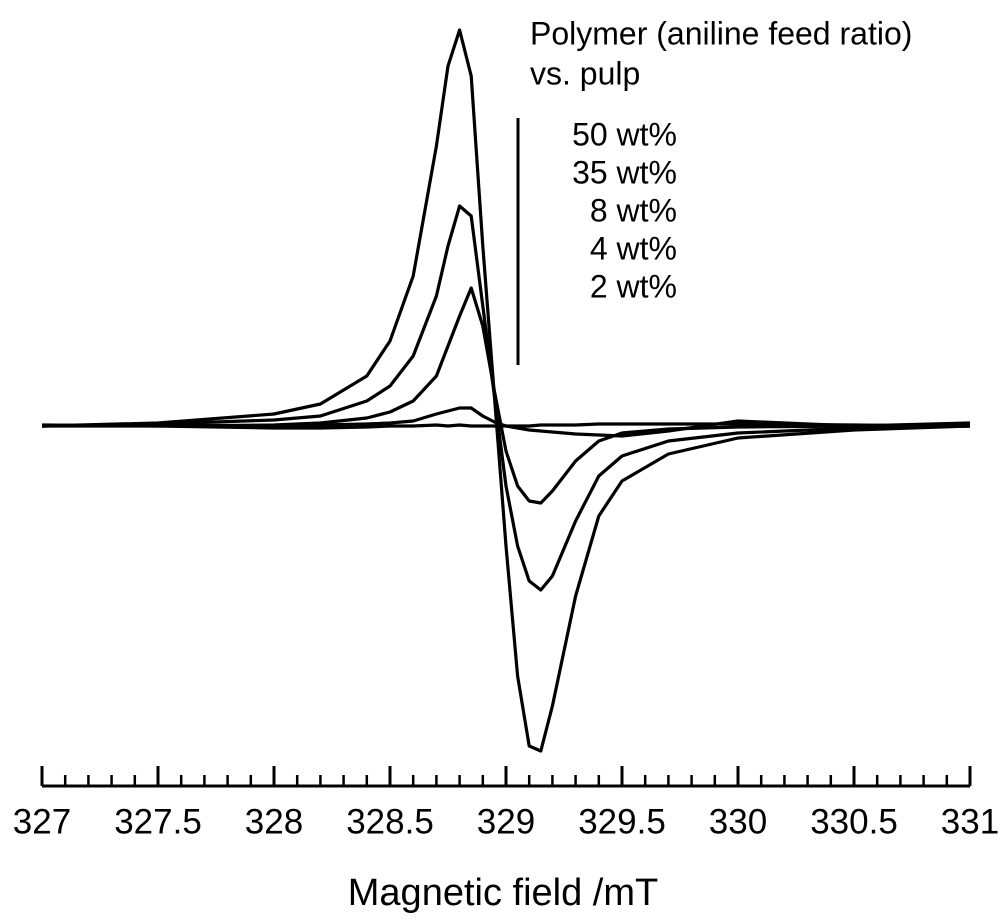  What do you see at coordinates (503, 893) in the screenshot?
I see `x-axis-label: Magnetic field /mT` at bounding box center [503, 893].